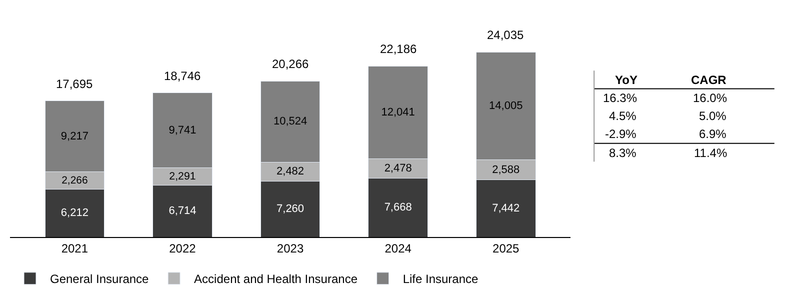 The image size is (804, 303). What do you see at coordinates (713, 134) in the screenshot?
I see `text: 6.9%` at bounding box center [713, 134].